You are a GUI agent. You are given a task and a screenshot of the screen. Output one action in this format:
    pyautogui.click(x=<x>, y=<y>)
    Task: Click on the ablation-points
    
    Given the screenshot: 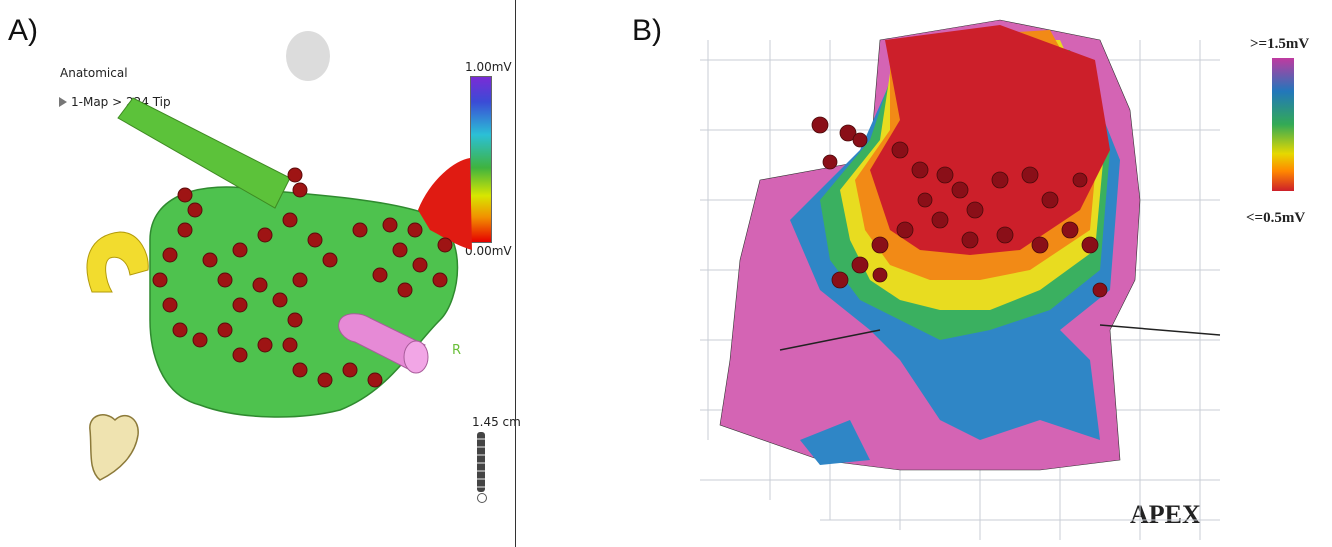 What is the action you would take?
    pyautogui.click(x=302, y=277)
    